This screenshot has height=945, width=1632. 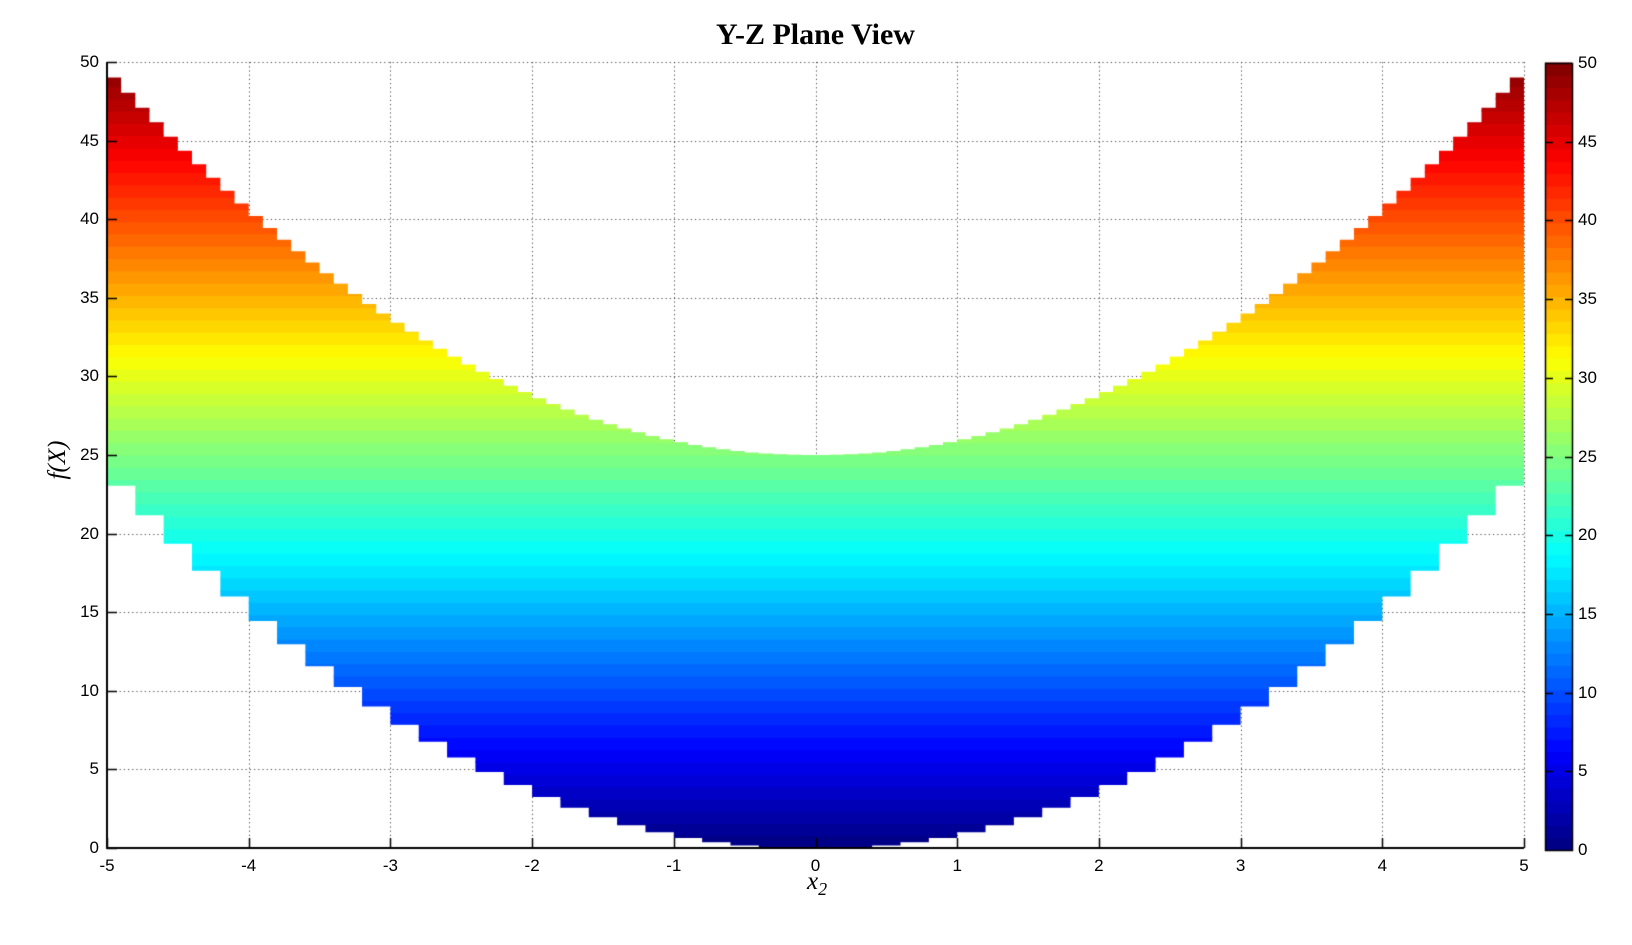 What do you see at coordinates (89, 61) in the screenshot?
I see `y-tick-label: 50` at bounding box center [89, 61].